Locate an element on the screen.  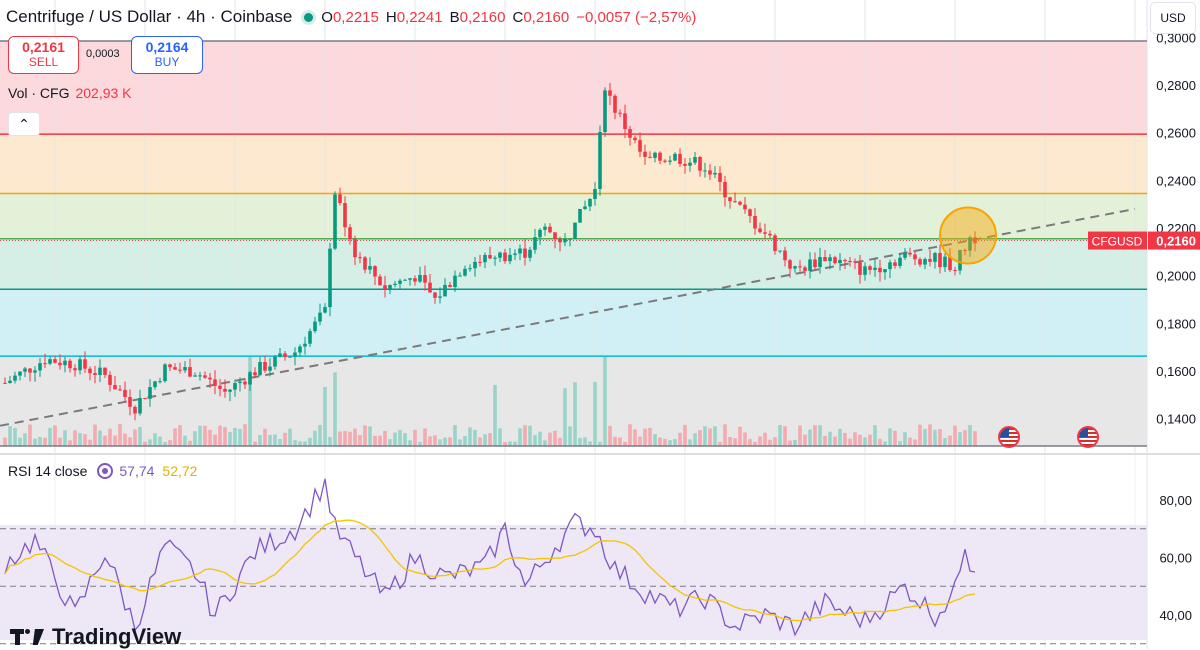
price-zone is located at coordinates (573, 164).